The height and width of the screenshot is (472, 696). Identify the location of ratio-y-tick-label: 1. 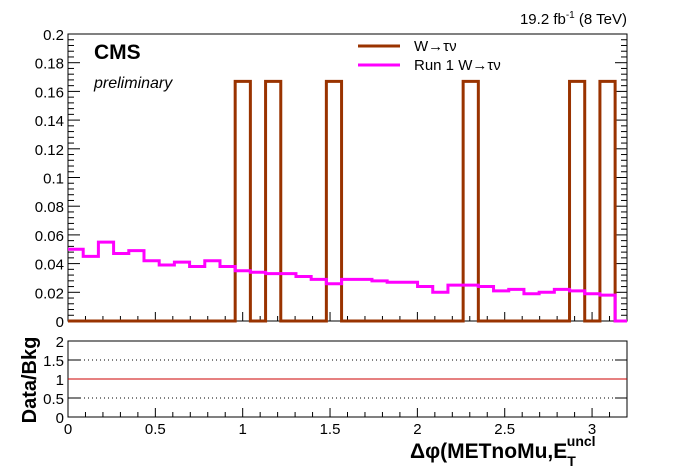
(60, 380).